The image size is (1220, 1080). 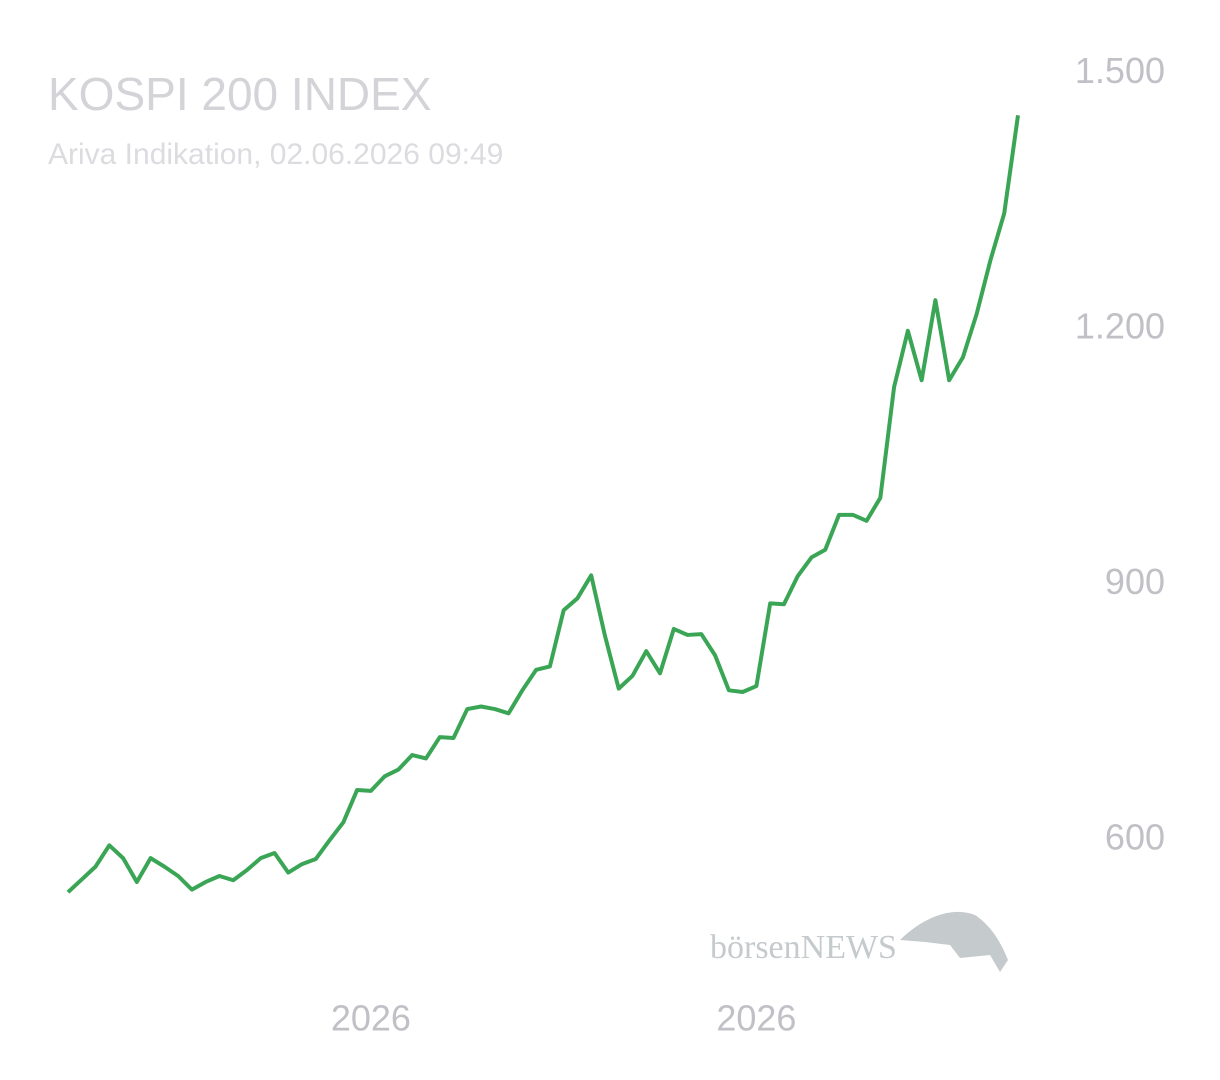 I want to click on y-tick-label: 1.200, so click(x=1120, y=326).